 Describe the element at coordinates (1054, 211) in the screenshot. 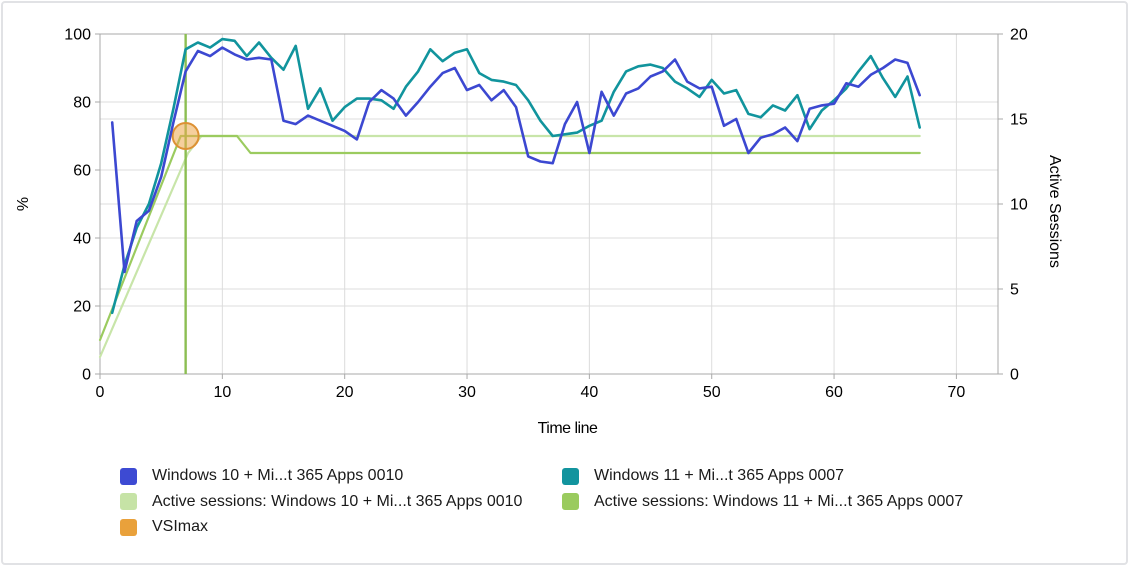

I see `y-right-axis-label: Active Sessions` at that location.